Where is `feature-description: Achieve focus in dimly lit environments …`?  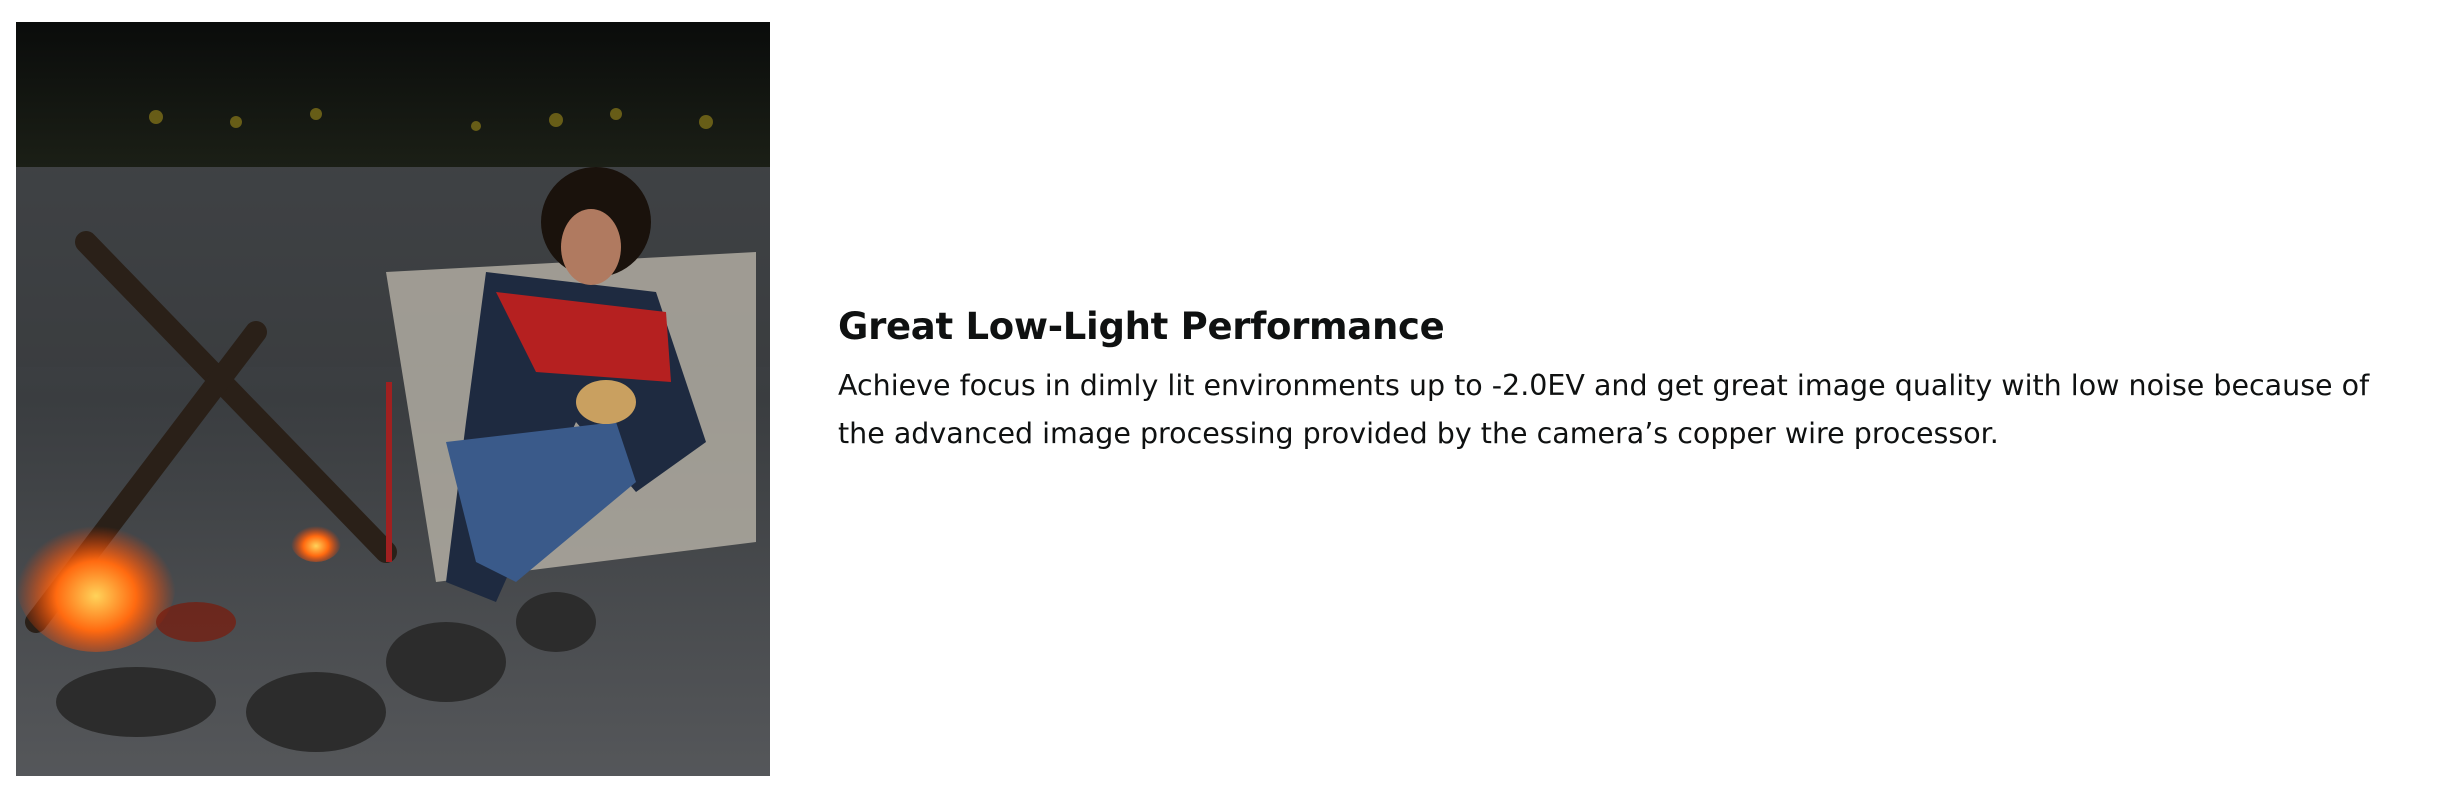
feature-description: Achieve focus in dimly lit environments … is located at coordinates (1604, 409).